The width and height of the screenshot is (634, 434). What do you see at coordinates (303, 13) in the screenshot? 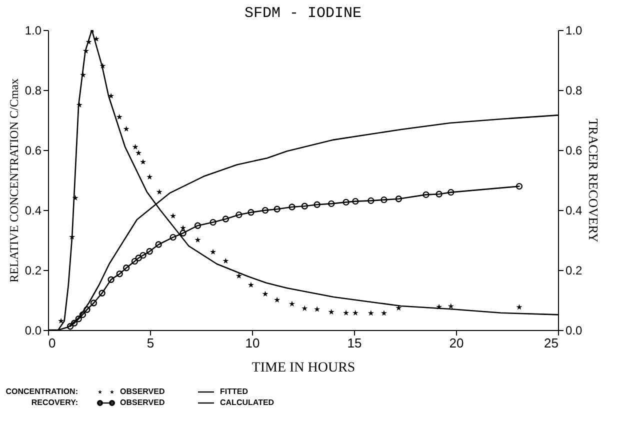
I see `chart-title: SFDM - IODINE` at bounding box center [303, 13].